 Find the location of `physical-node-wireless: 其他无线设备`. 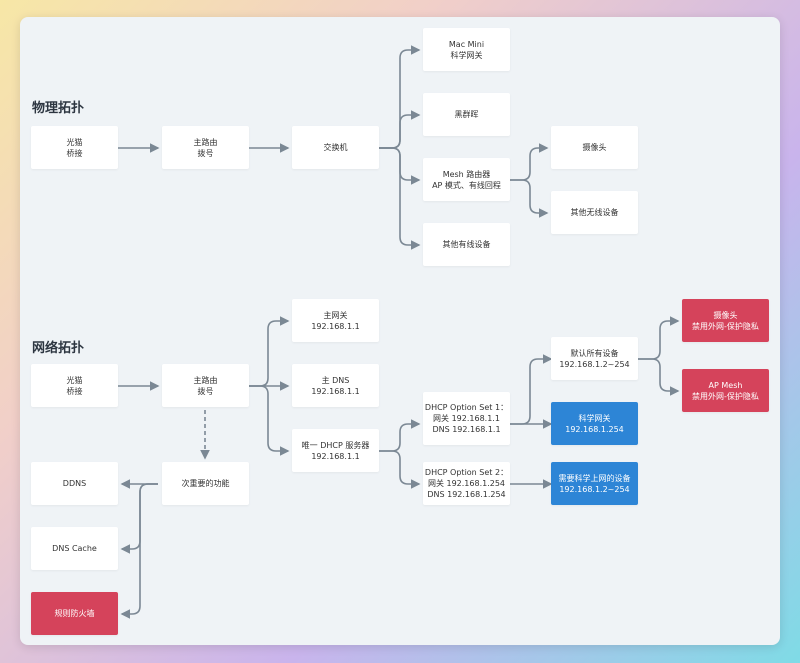

physical-node-wireless: 其他无线设备 is located at coordinates (594, 212).